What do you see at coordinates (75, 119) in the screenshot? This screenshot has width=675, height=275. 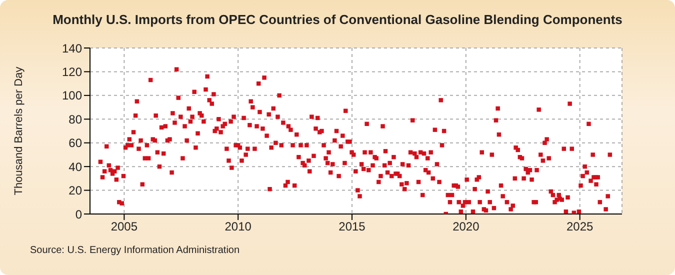 I see `y-tick-label: 80` at bounding box center [75, 119].